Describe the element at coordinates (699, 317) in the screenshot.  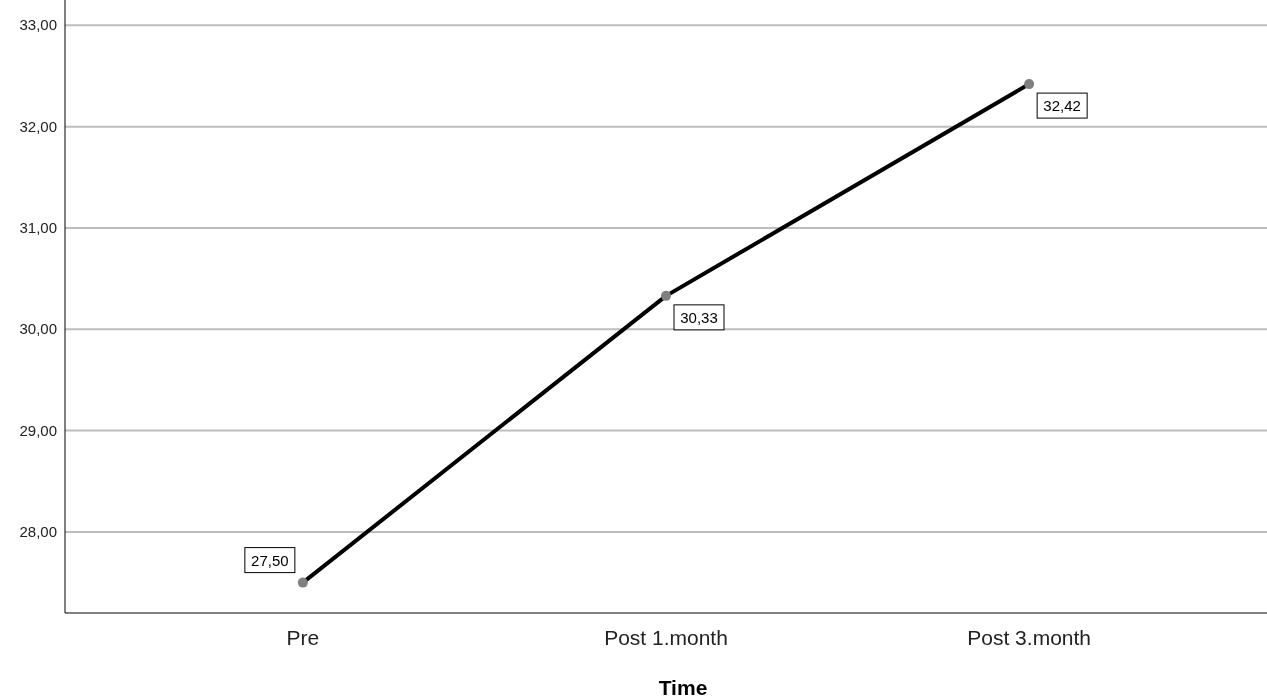
I see `data-label: 30,33` at that location.